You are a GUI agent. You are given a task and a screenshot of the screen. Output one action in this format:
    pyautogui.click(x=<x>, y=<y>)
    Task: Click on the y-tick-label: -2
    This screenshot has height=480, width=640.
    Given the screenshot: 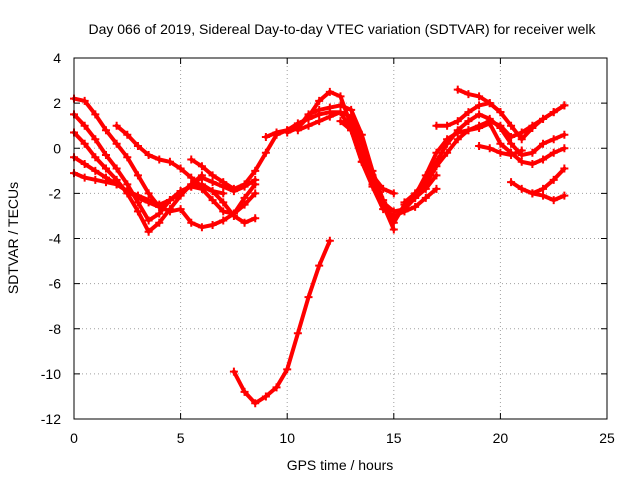 What is the action you would take?
    pyautogui.click(x=55, y=193)
    